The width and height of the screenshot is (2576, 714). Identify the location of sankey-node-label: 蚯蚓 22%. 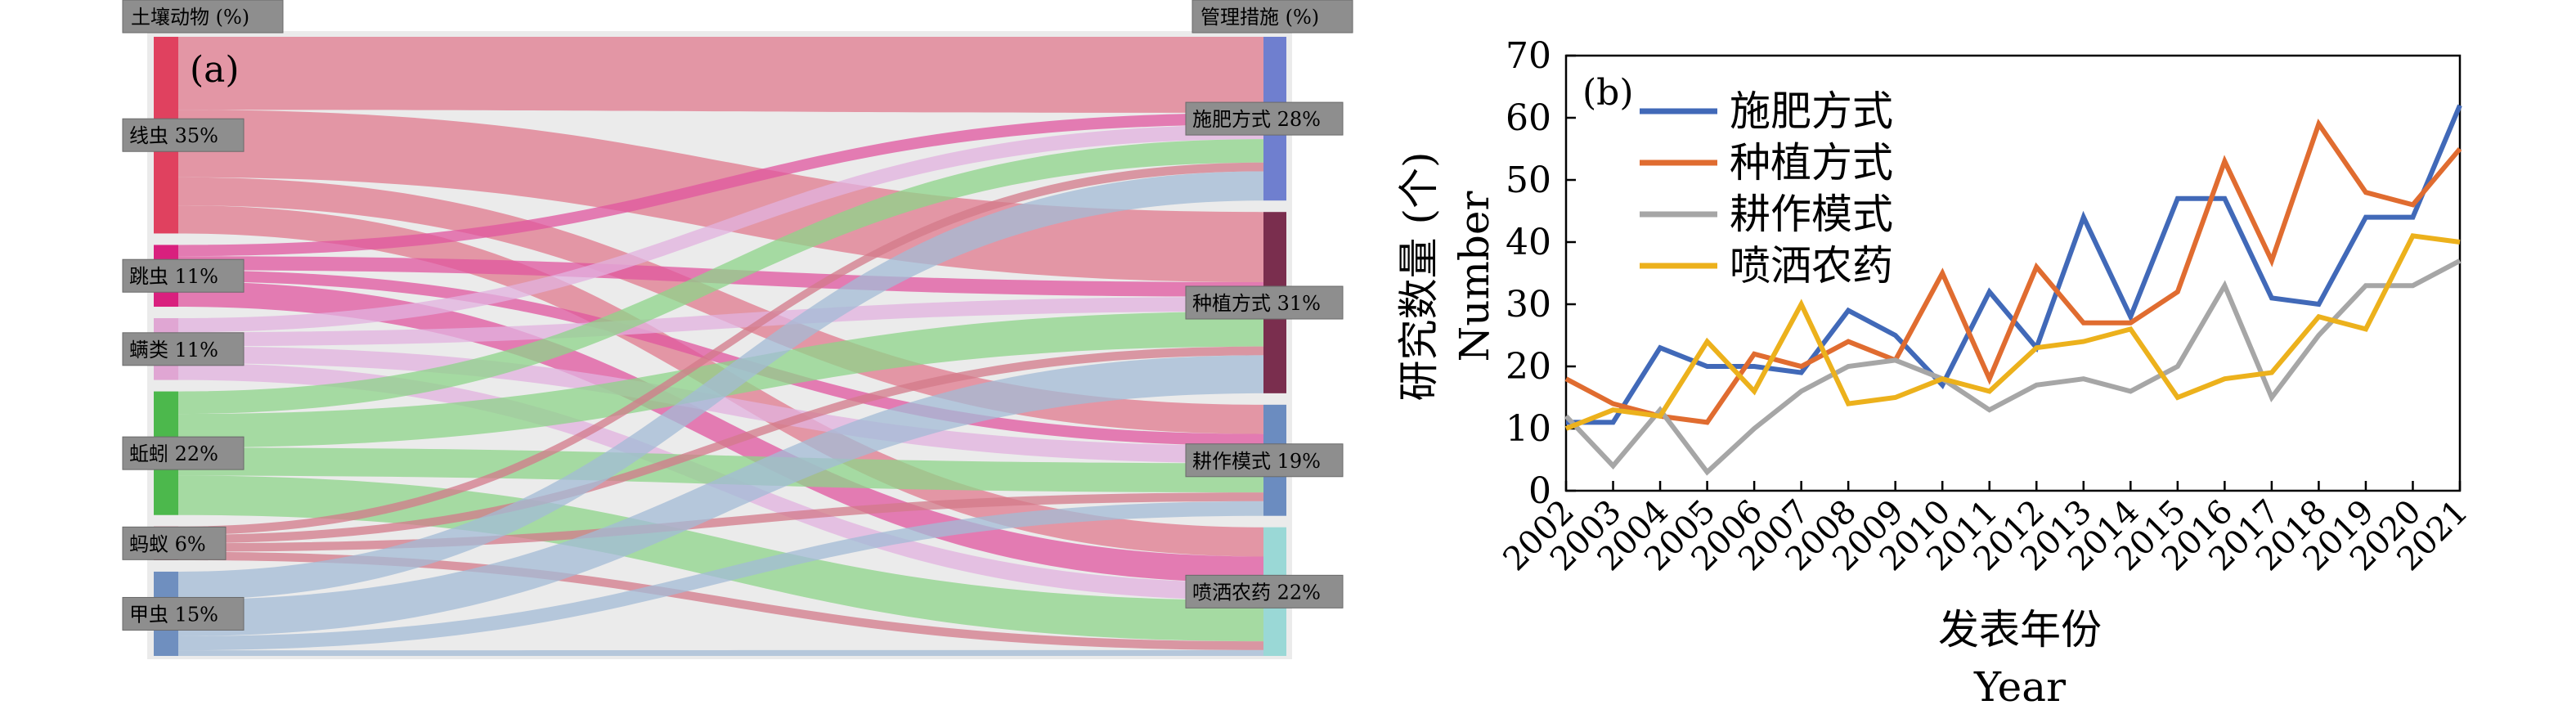
(174, 453).